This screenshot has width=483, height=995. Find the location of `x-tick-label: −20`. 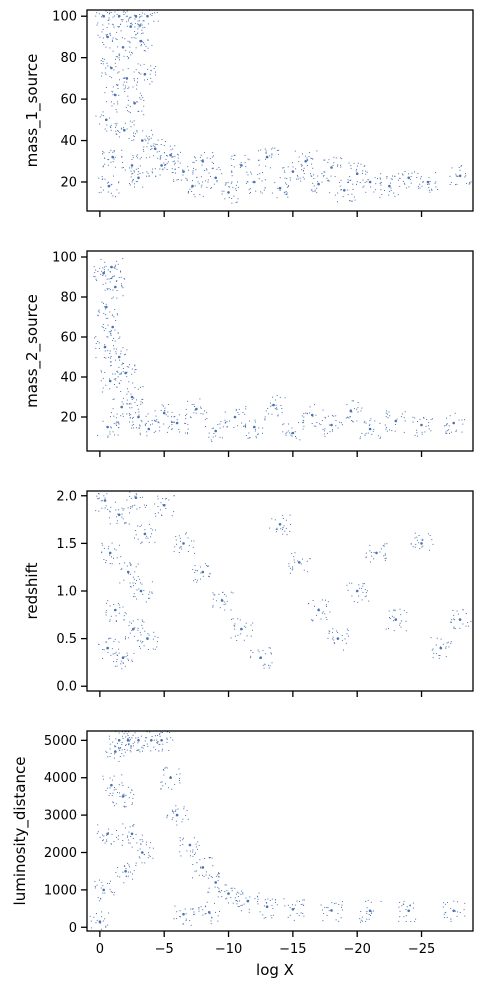

x-tick-label: −20 is located at coordinates (356, 949).